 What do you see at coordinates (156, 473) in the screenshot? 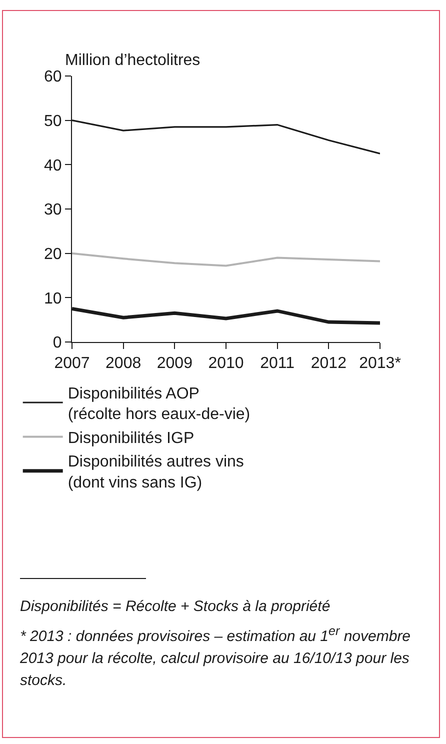
I see `legend-label: Disponibilités autres vins (dont vins sans IG)` at bounding box center [156, 473].